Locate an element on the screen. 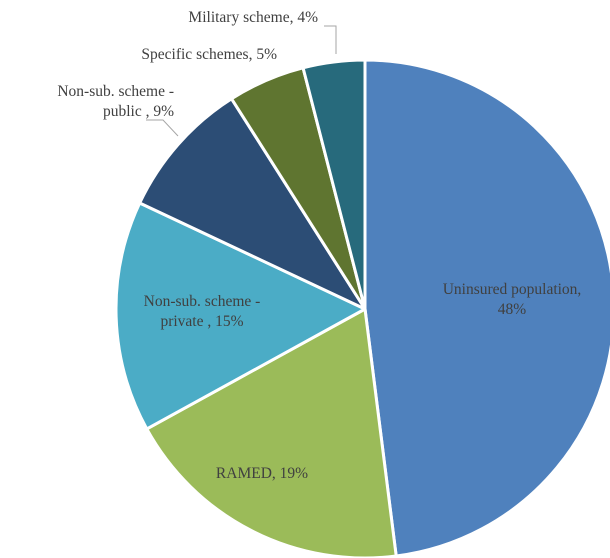  data-label-line: Specific schemes, 5% is located at coordinates (209, 54).